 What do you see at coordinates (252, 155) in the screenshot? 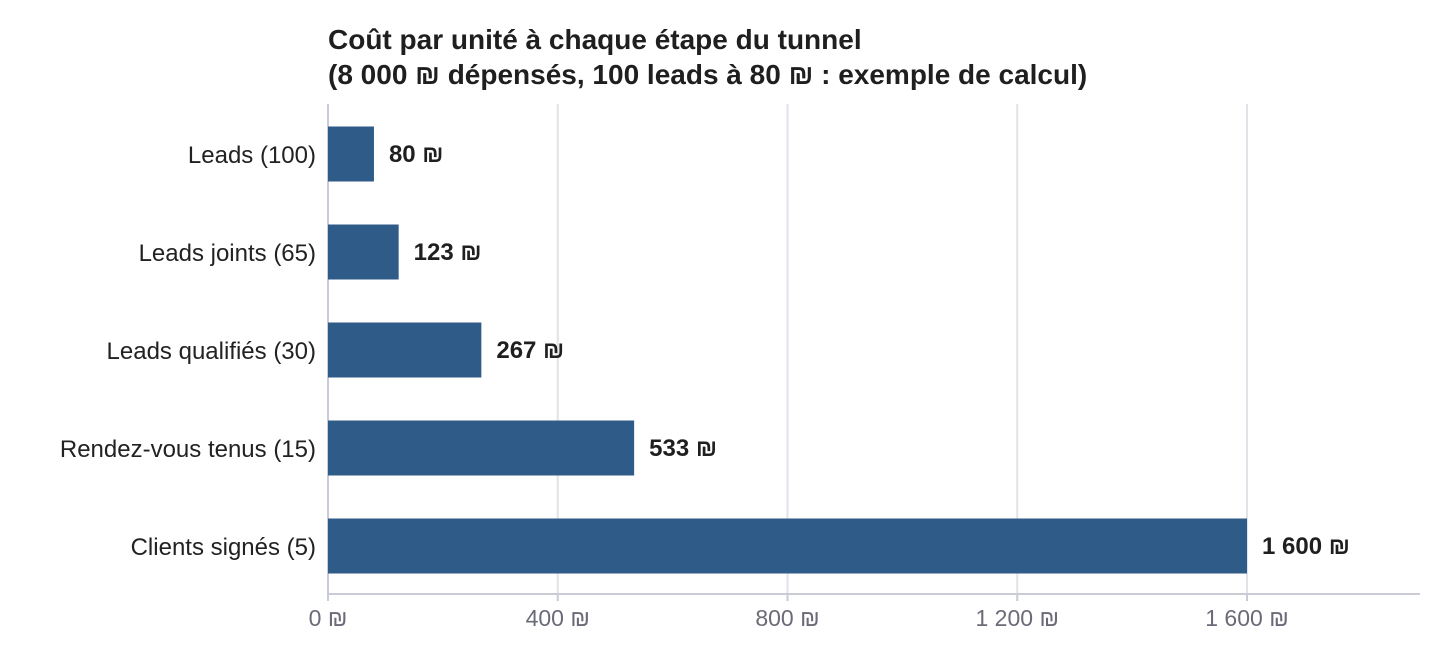
I see `category-label-0: Leads (100)` at bounding box center [252, 155].